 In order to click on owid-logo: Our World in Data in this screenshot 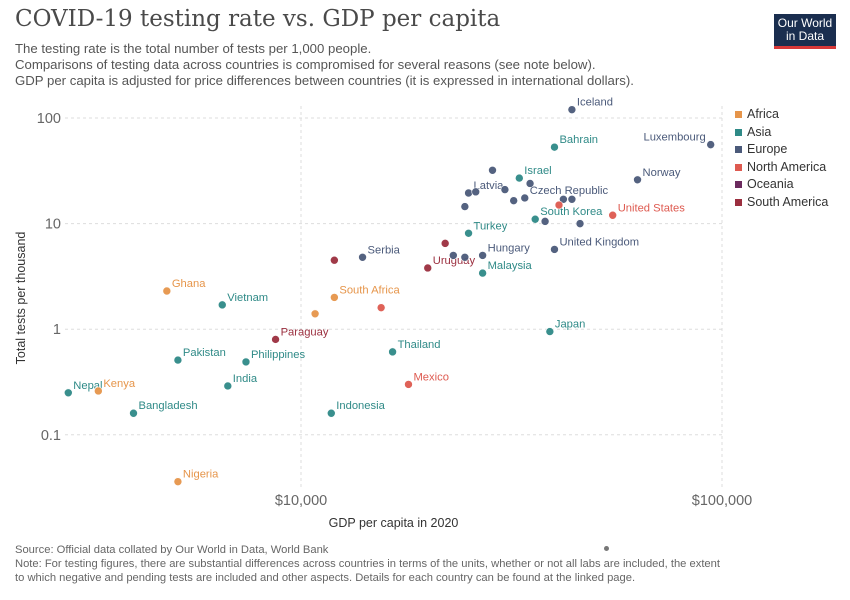, I will do `click(805, 31)`.